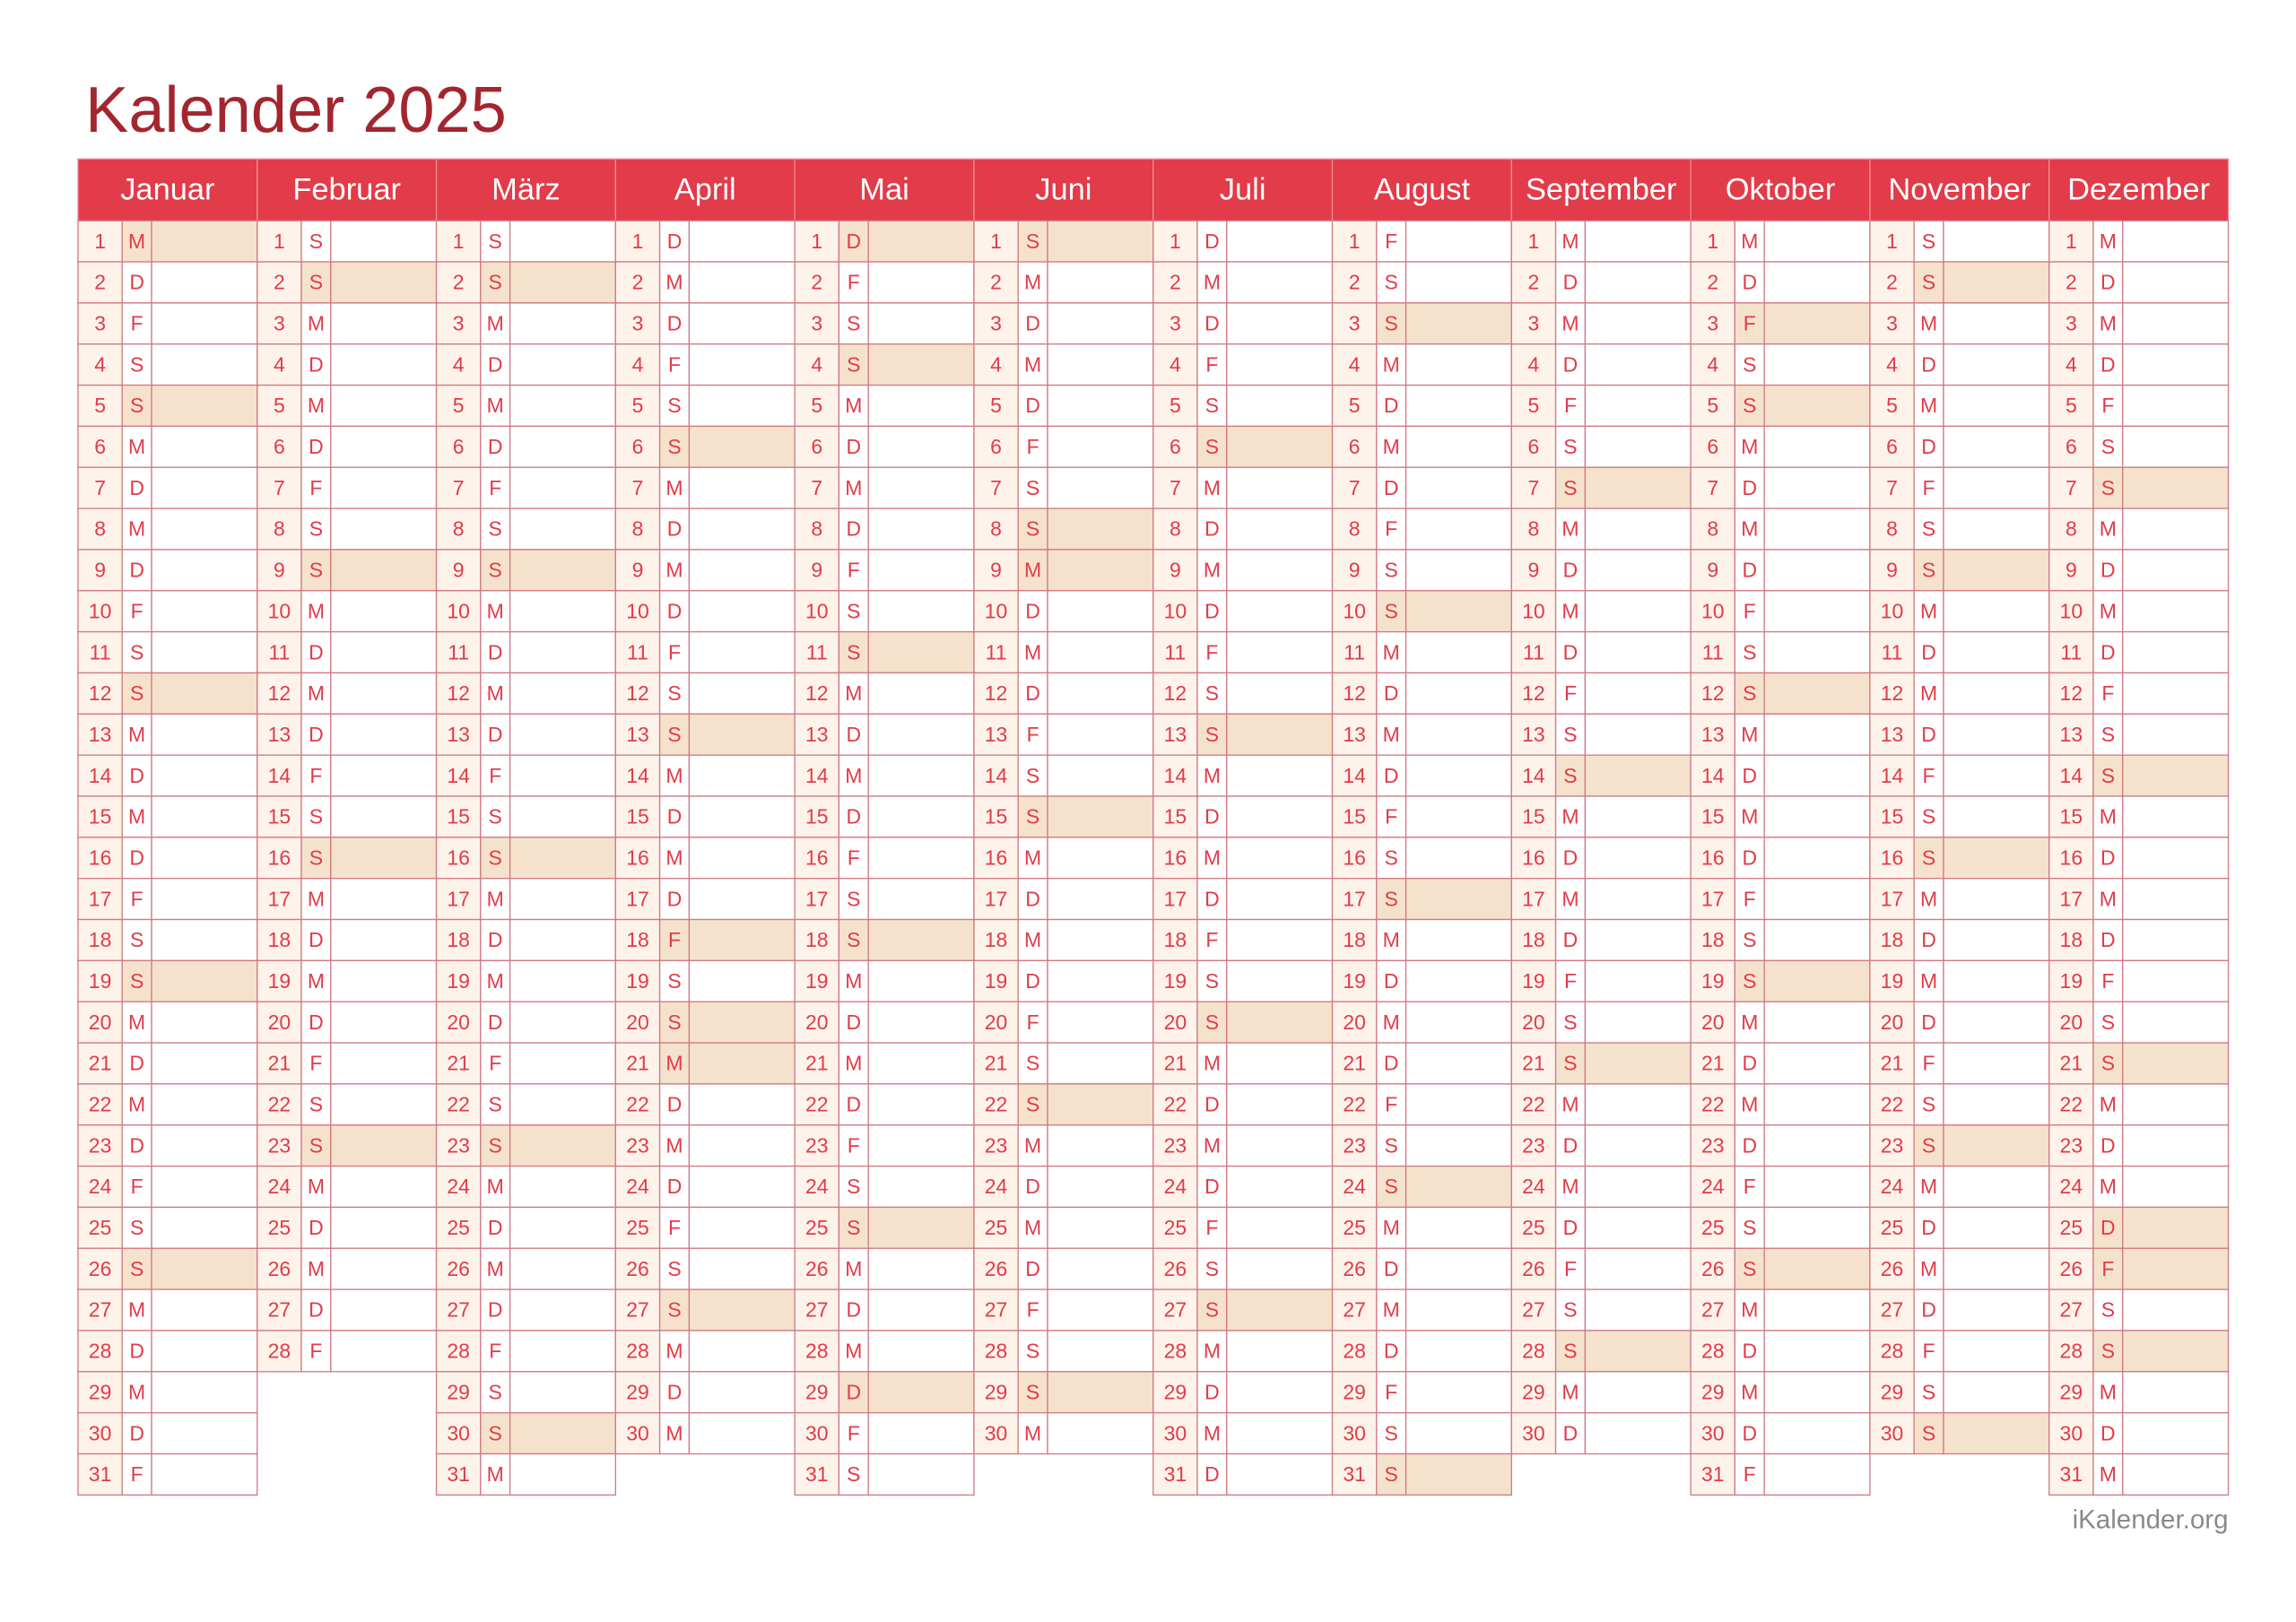 The height and width of the screenshot is (1622, 2296). What do you see at coordinates (996, 488) in the screenshot?
I see `day-number: 7` at bounding box center [996, 488].